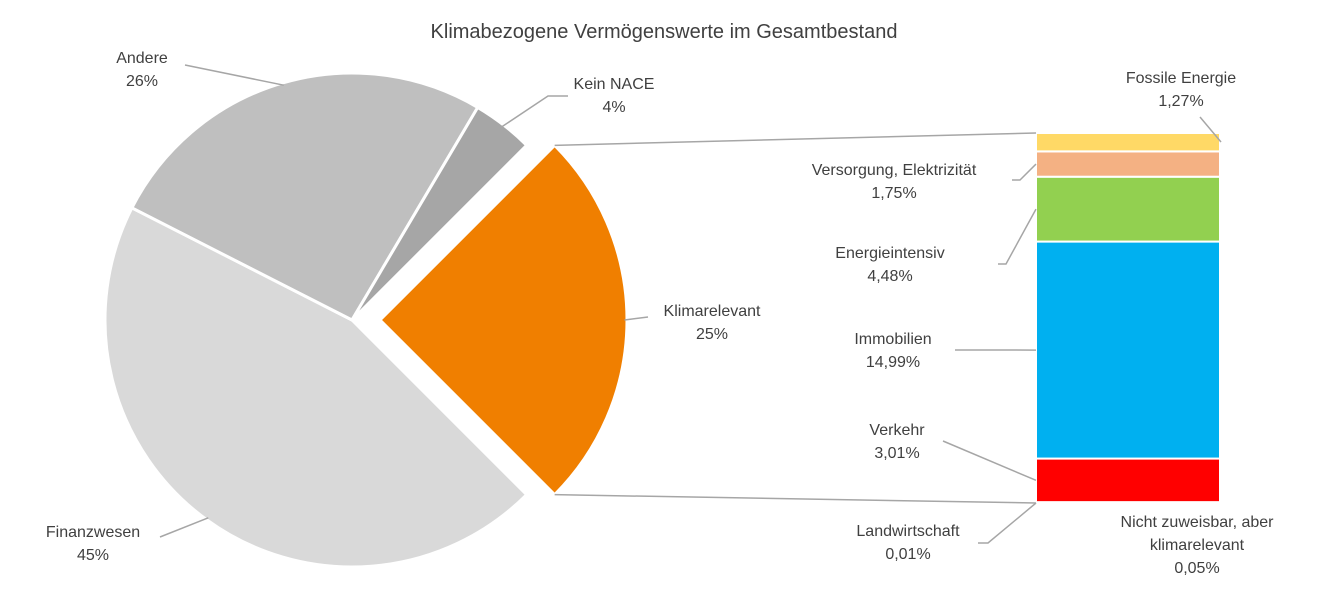  What do you see at coordinates (889, 265) in the screenshot?
I see `bar-label-energieintensiv: Energieintensiv 4,48%` at bounding box center [889, 265].